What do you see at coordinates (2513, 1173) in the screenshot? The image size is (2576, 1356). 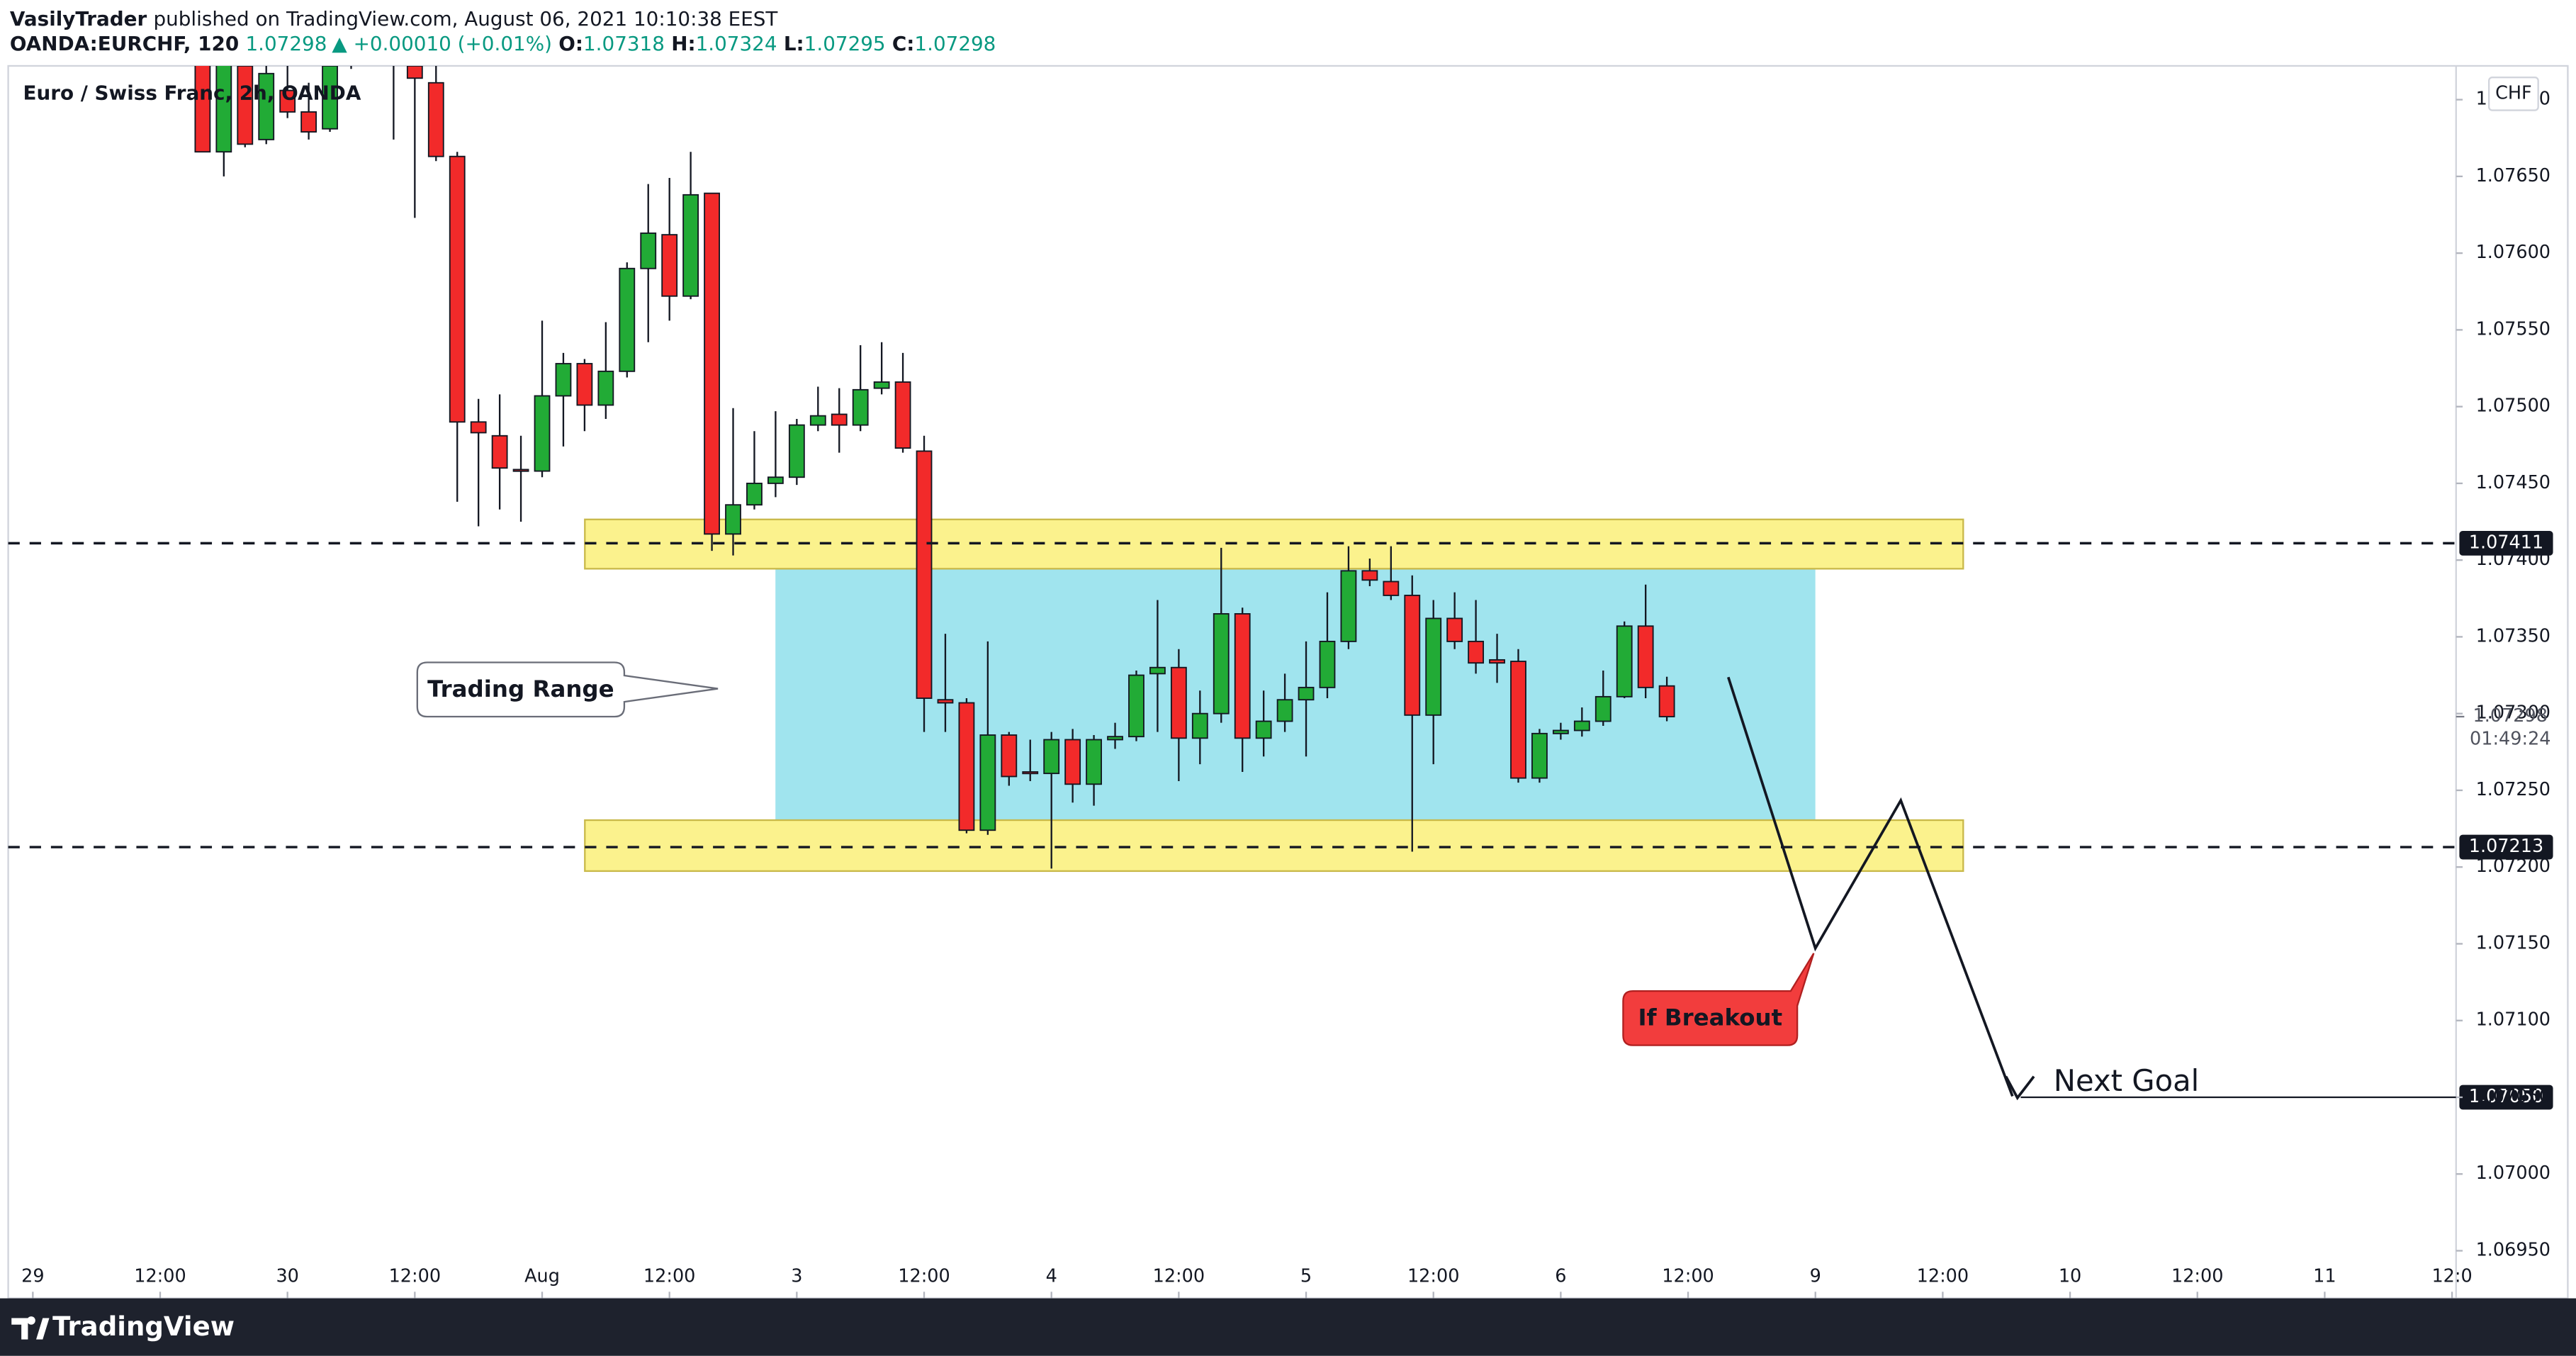 I see `y-tick-label: 1.07000` at bounding box center [2513, 1173].